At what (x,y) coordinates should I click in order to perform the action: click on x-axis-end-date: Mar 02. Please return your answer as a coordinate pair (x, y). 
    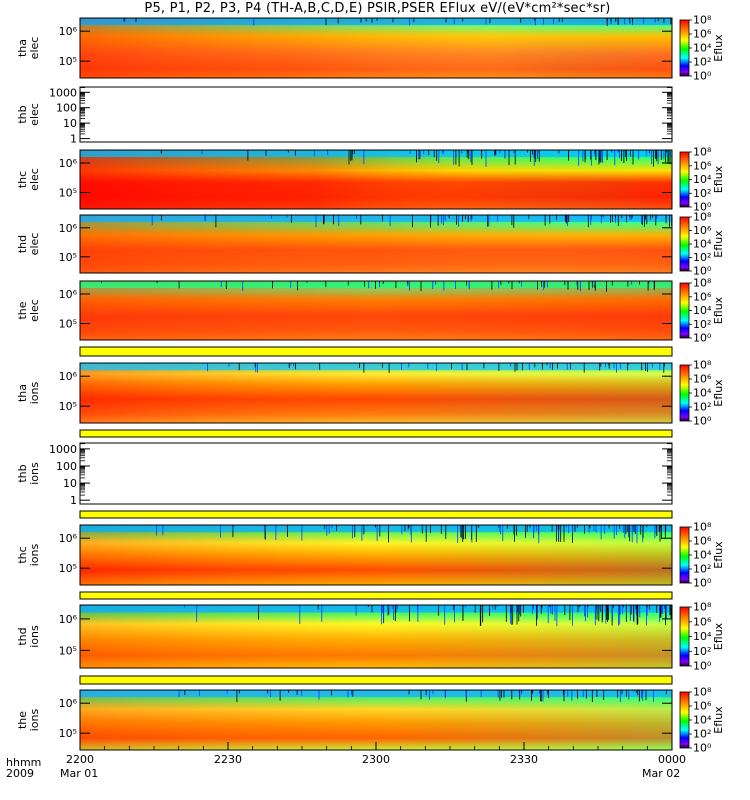
    Looking at the image, I should click on (661, 773).